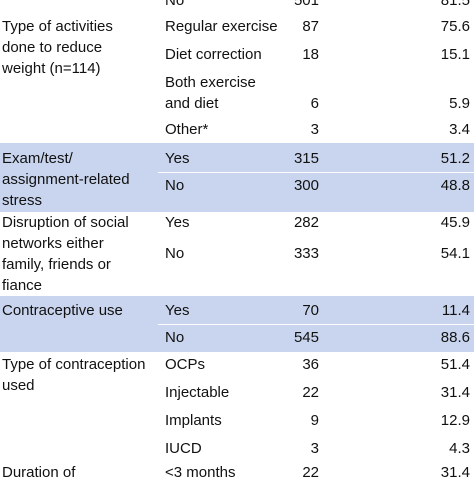 The width and height of the screenshot is (474, 494). Describe the element at coordinates (210, 82) in the screenshot. I see `option: Both exercise` at that location.